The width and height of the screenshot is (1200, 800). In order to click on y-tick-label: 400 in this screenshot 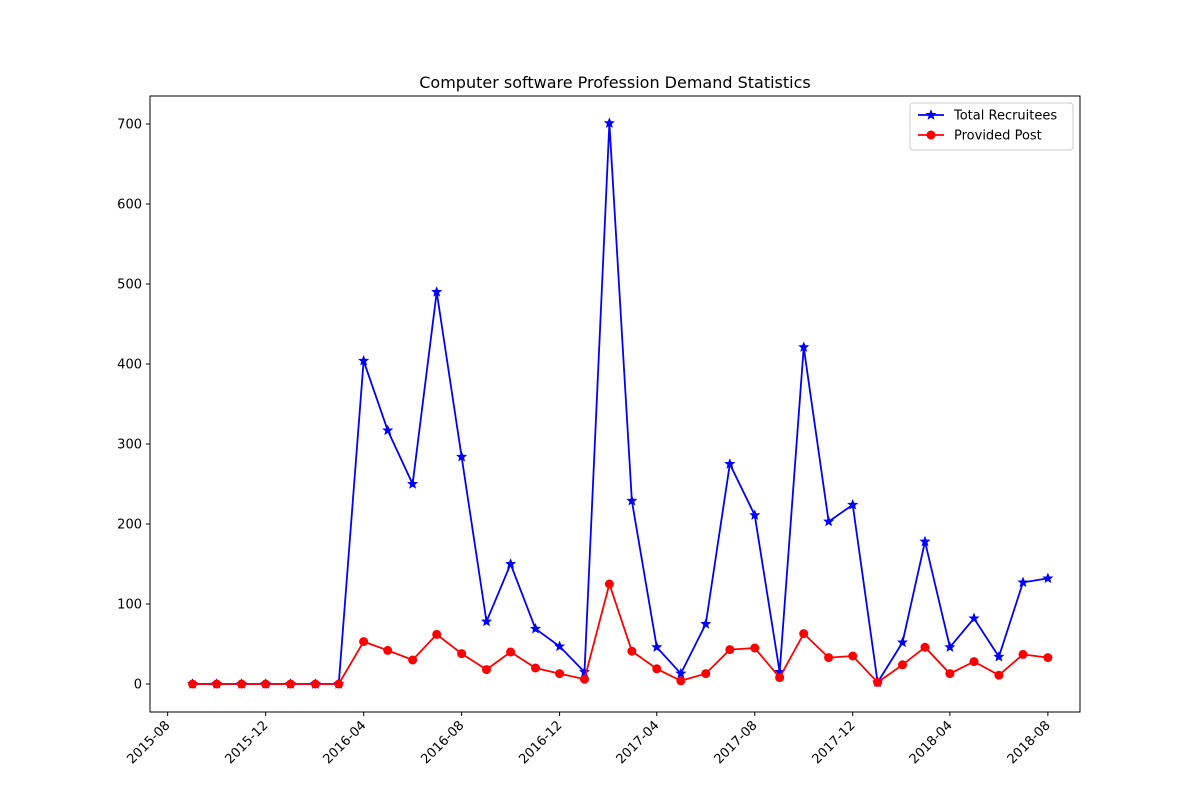, I will do `click(129, 365)`.